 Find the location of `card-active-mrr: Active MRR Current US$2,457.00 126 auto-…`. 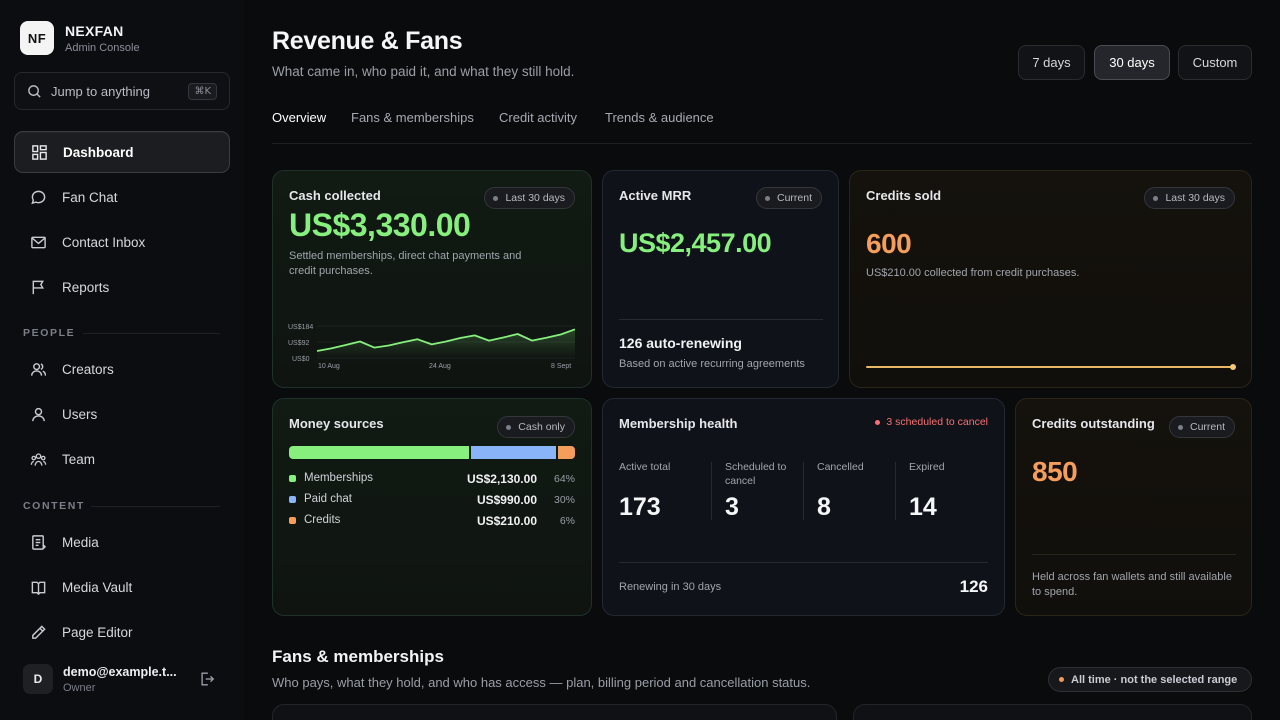

card-active-mrr: Active MRR Current US$2,457.00 126 auto-… is located at coordinates (720, 279).